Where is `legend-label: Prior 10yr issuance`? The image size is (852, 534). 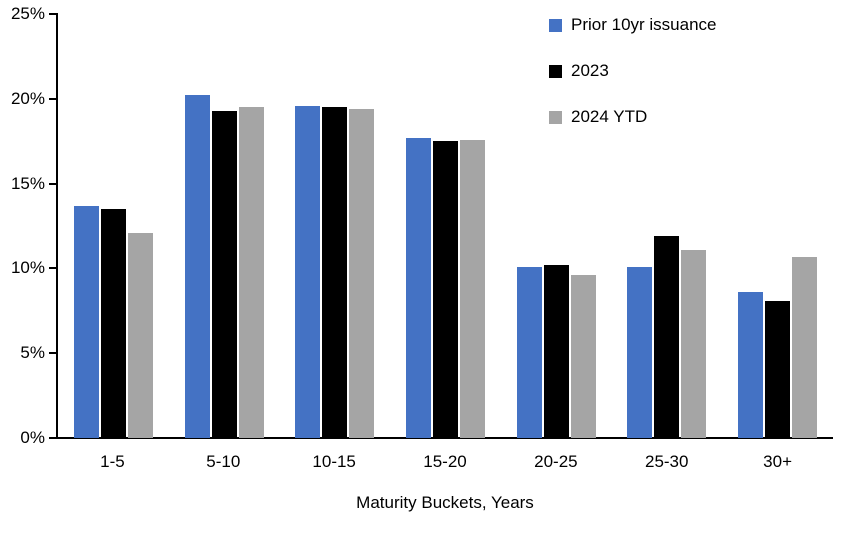 legend-label: Prior 10yr issuance is located at coordinates (644, 24).